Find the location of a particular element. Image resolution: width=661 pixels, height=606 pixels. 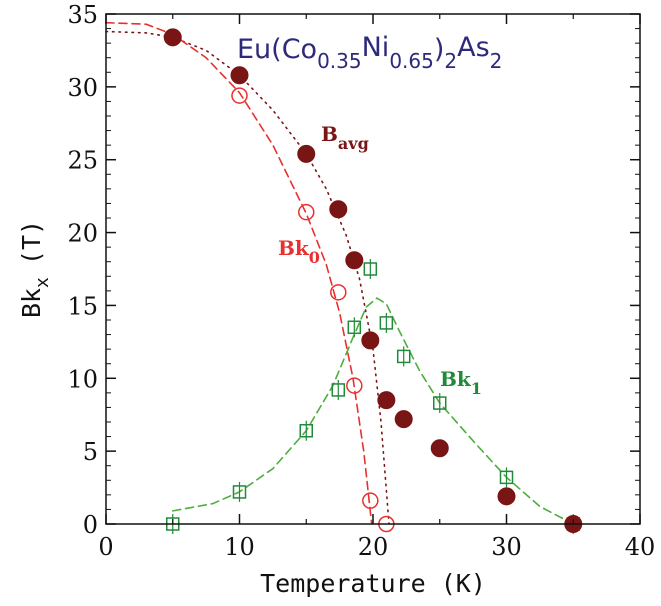

y-axis-title-unit: (T) is located at coordinates (31, 242).